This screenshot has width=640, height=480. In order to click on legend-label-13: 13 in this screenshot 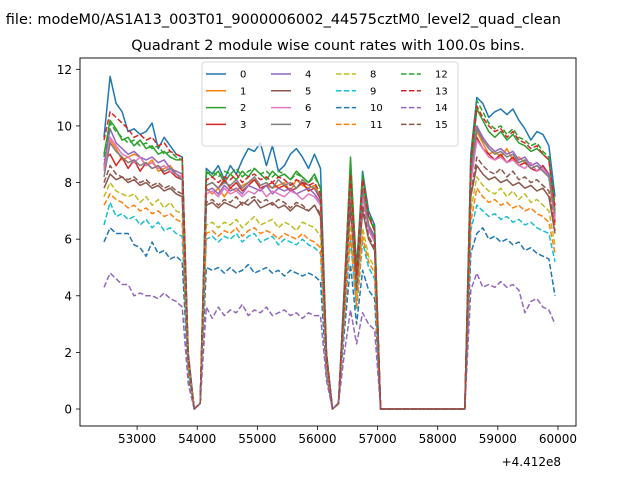, I will do `click(441, 91)`.